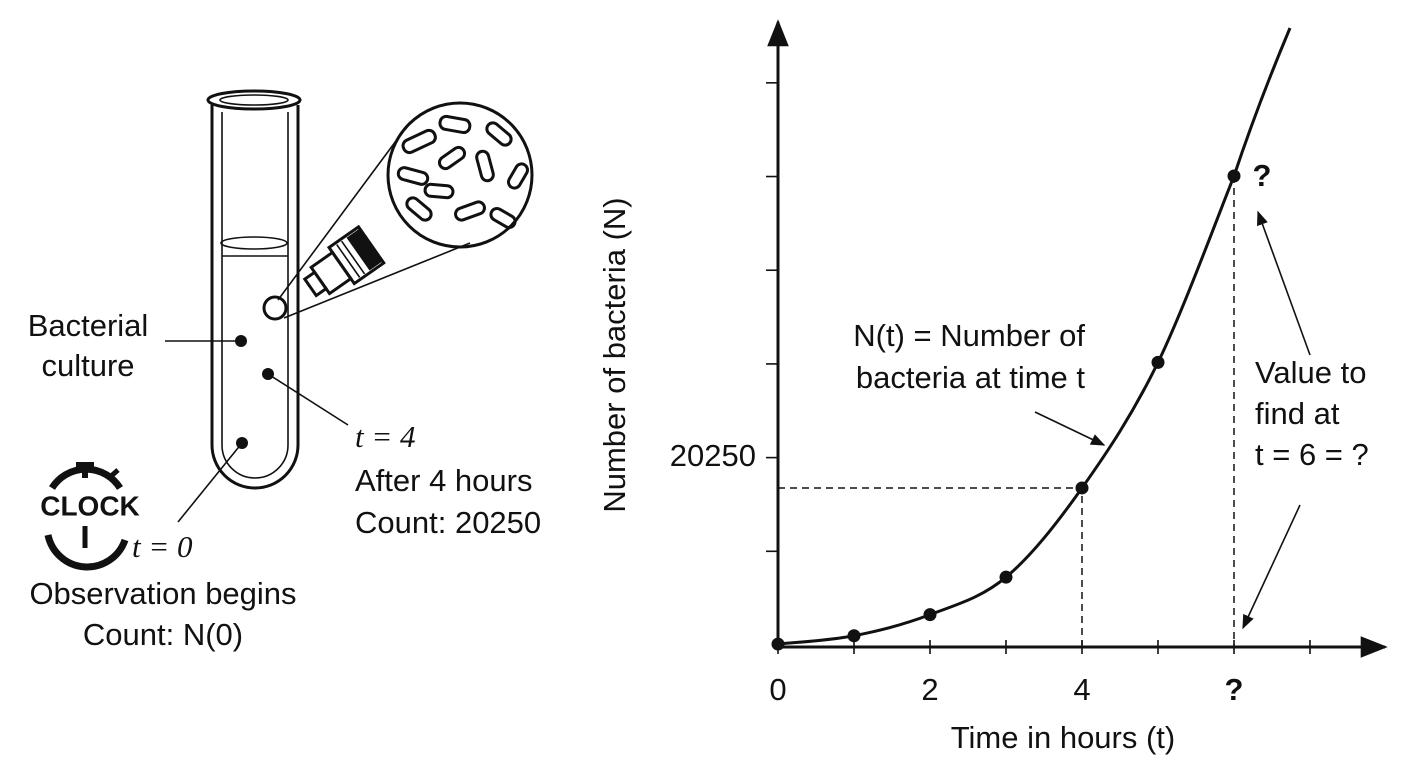  What do you see at coordinates (713, 455) in the screenshot?
I see `y-tick-label: 20250` at bounding box center [713, 455].